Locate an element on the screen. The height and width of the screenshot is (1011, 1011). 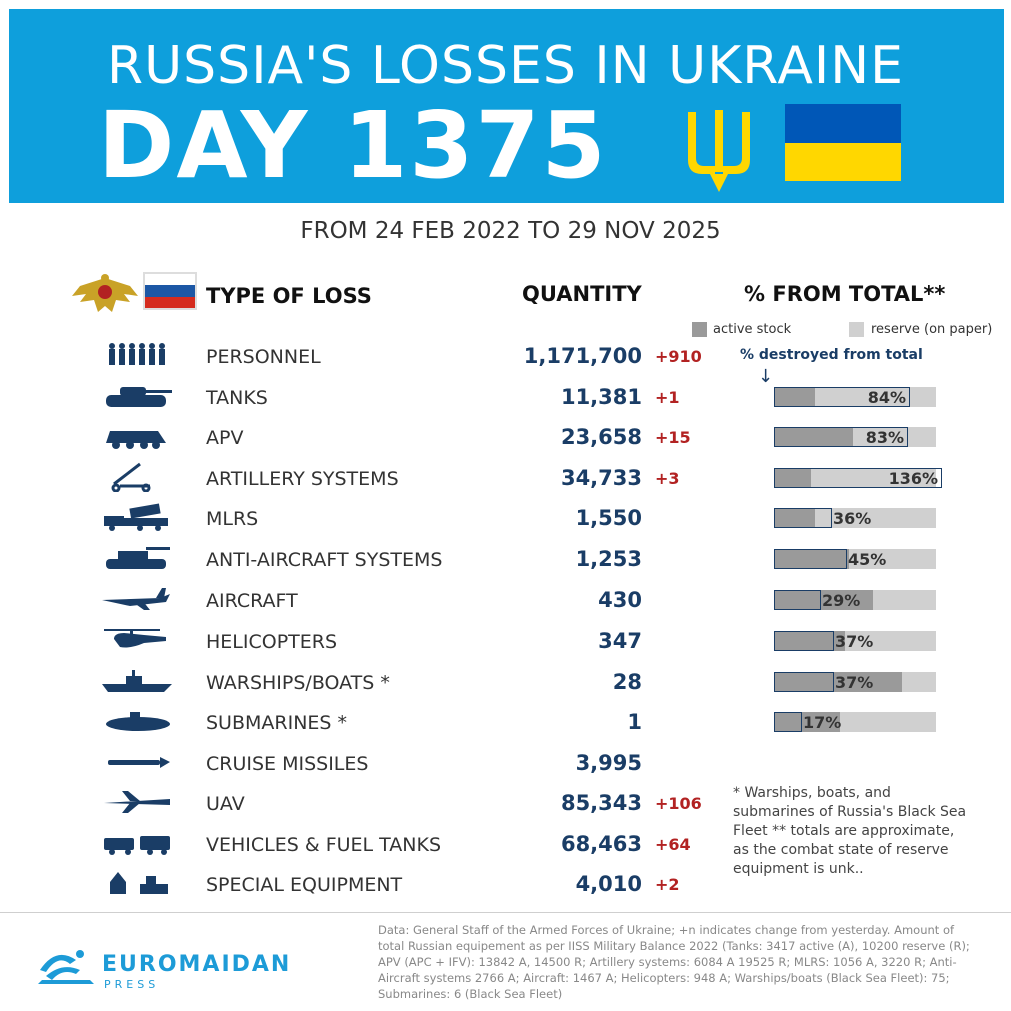
row-label: CRUISE MISSILES is located at coordinates (287, 764).